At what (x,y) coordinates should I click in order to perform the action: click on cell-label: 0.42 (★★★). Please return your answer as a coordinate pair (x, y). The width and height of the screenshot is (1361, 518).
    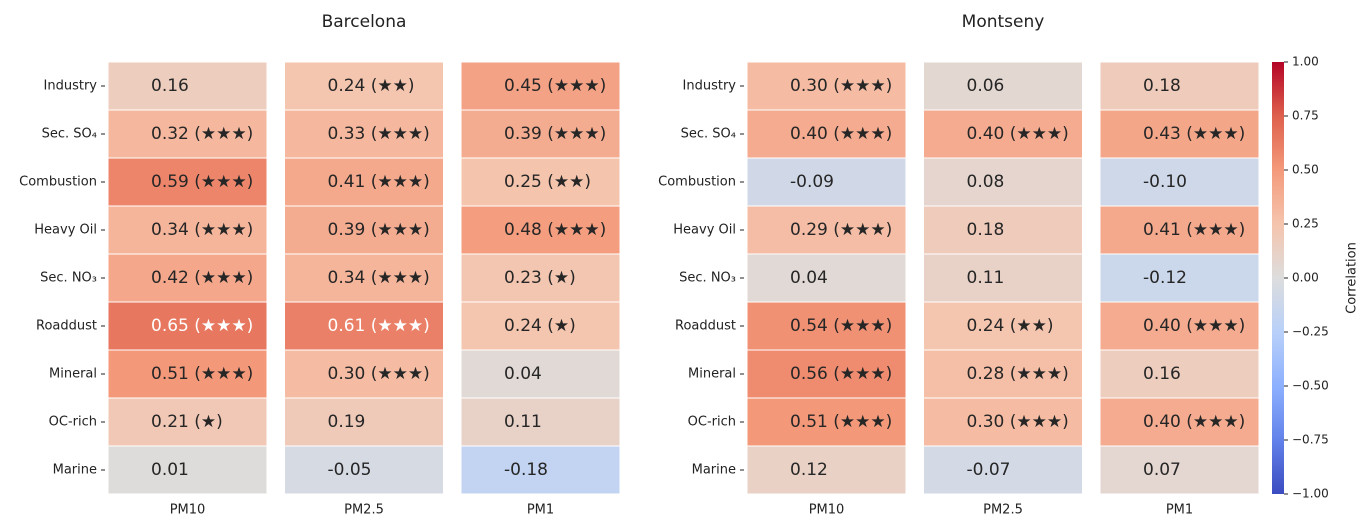
    Looking at the image, I should click on (202, 278).